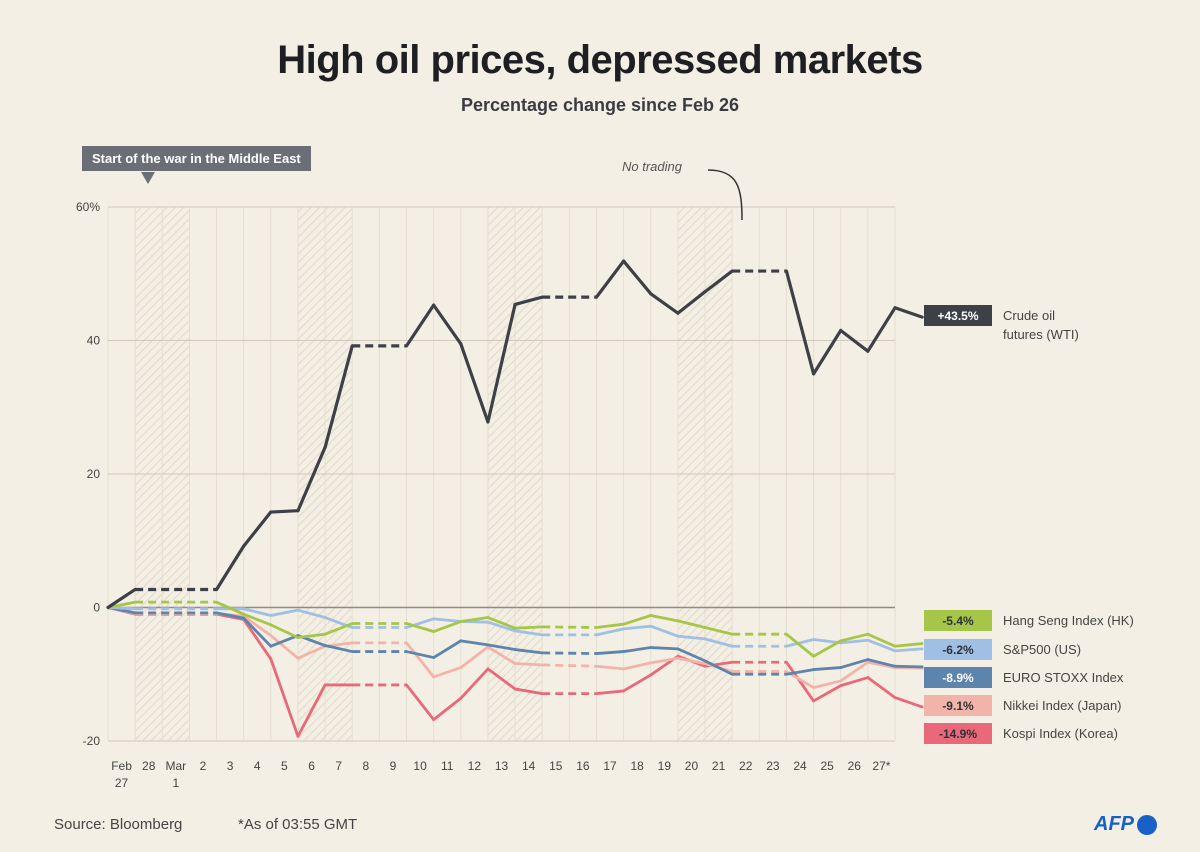  Describe the element at coordinates (1060, 733) in the screenshot. I see `legend-series-name: Kospi Index (Korea)` at that location.